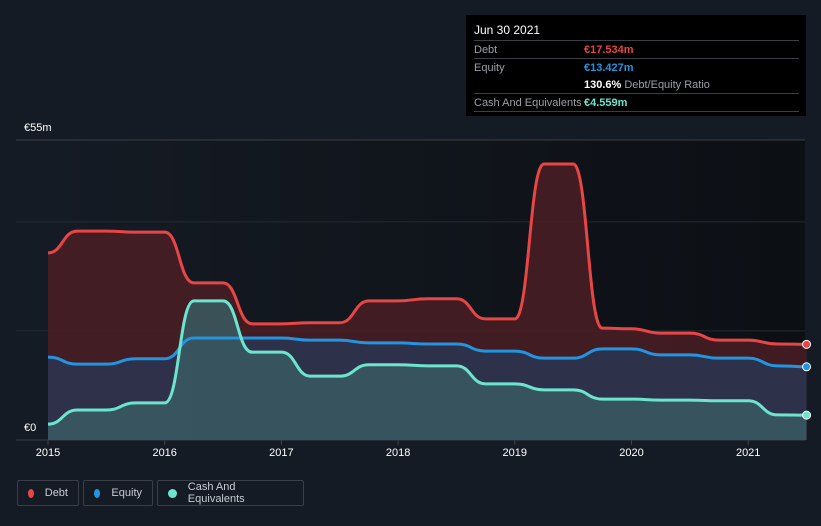  Describe the element at coordinates (606, 102) in the screenshot. I see `tooltip-cash-value: €4.559m` at that location.